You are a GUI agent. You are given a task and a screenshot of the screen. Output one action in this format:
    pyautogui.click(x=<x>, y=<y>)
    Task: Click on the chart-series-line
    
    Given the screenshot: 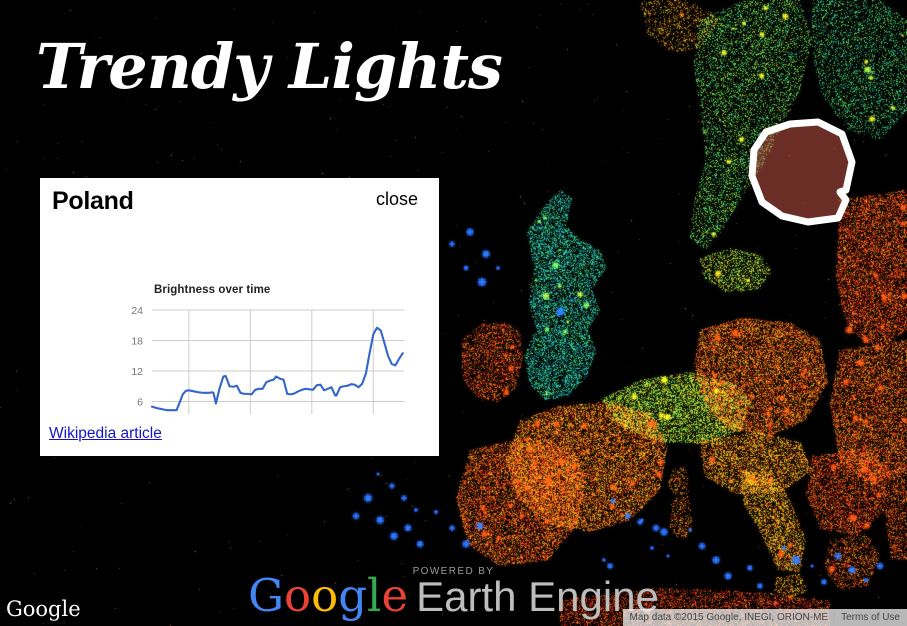 What is the action you would take?
    pyautogui.click(x=277, y=369)
    